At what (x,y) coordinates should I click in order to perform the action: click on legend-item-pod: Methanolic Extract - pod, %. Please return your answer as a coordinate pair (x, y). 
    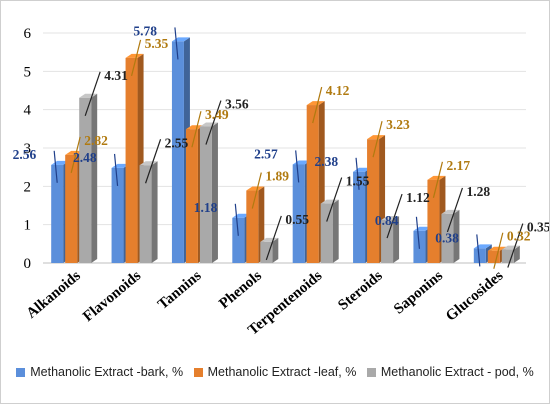
    Looking at the image, I should click on (450, 372).